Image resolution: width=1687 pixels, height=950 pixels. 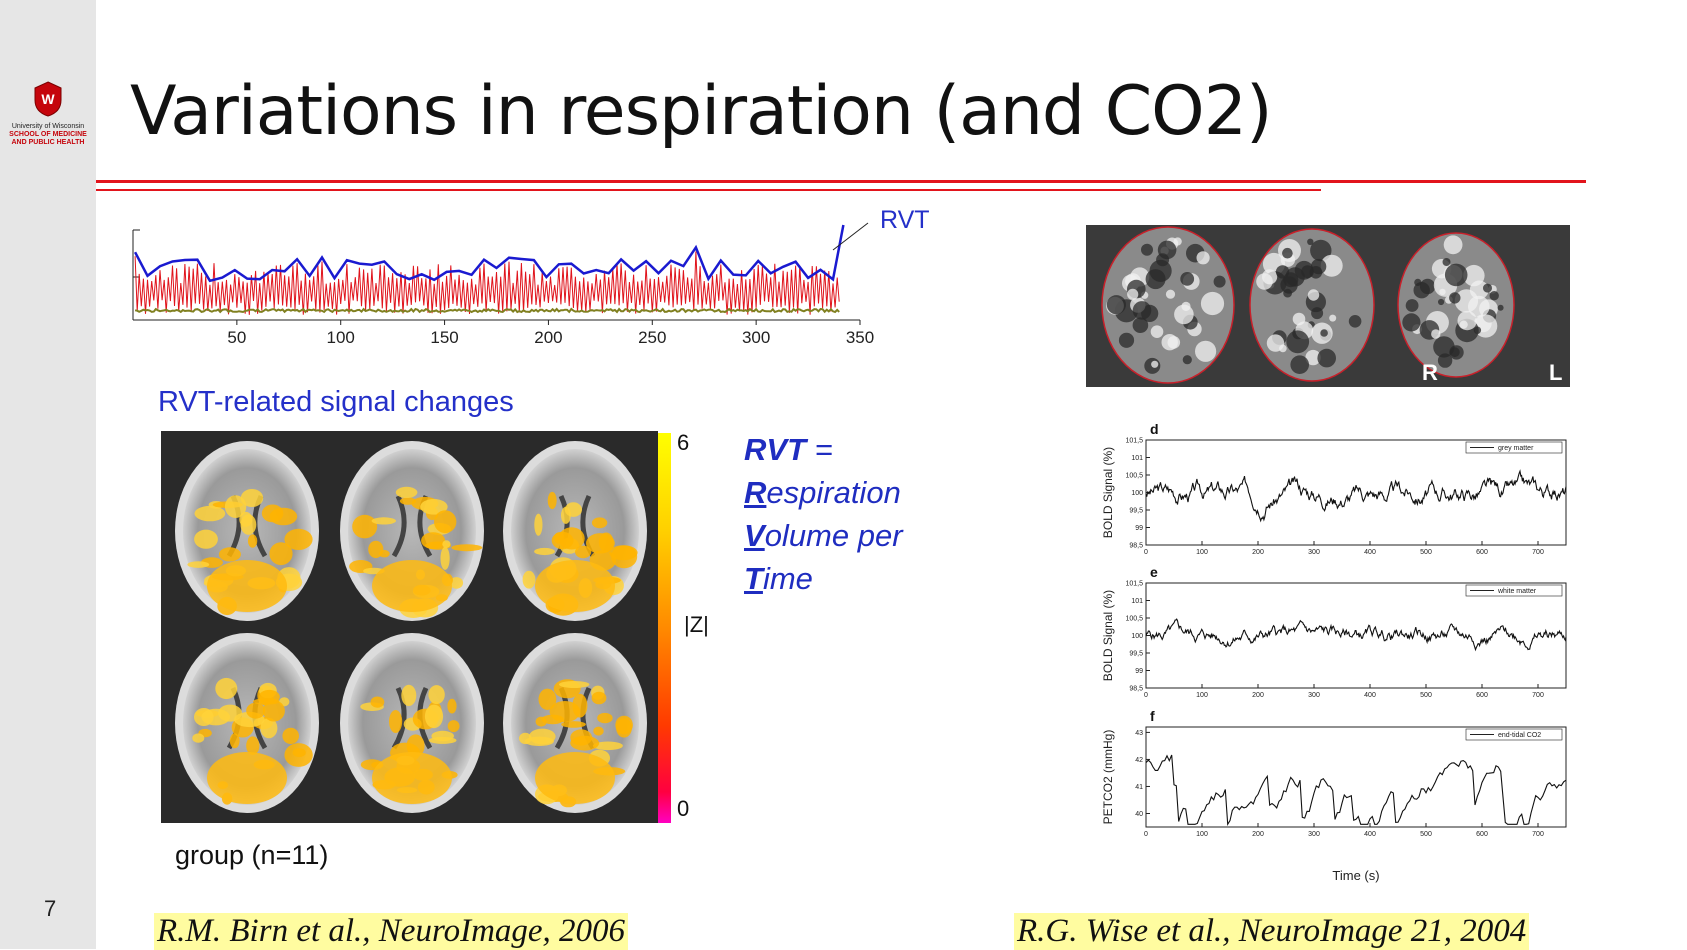 I want to click on def-espiration: espiration, so click(x=833, y=492).